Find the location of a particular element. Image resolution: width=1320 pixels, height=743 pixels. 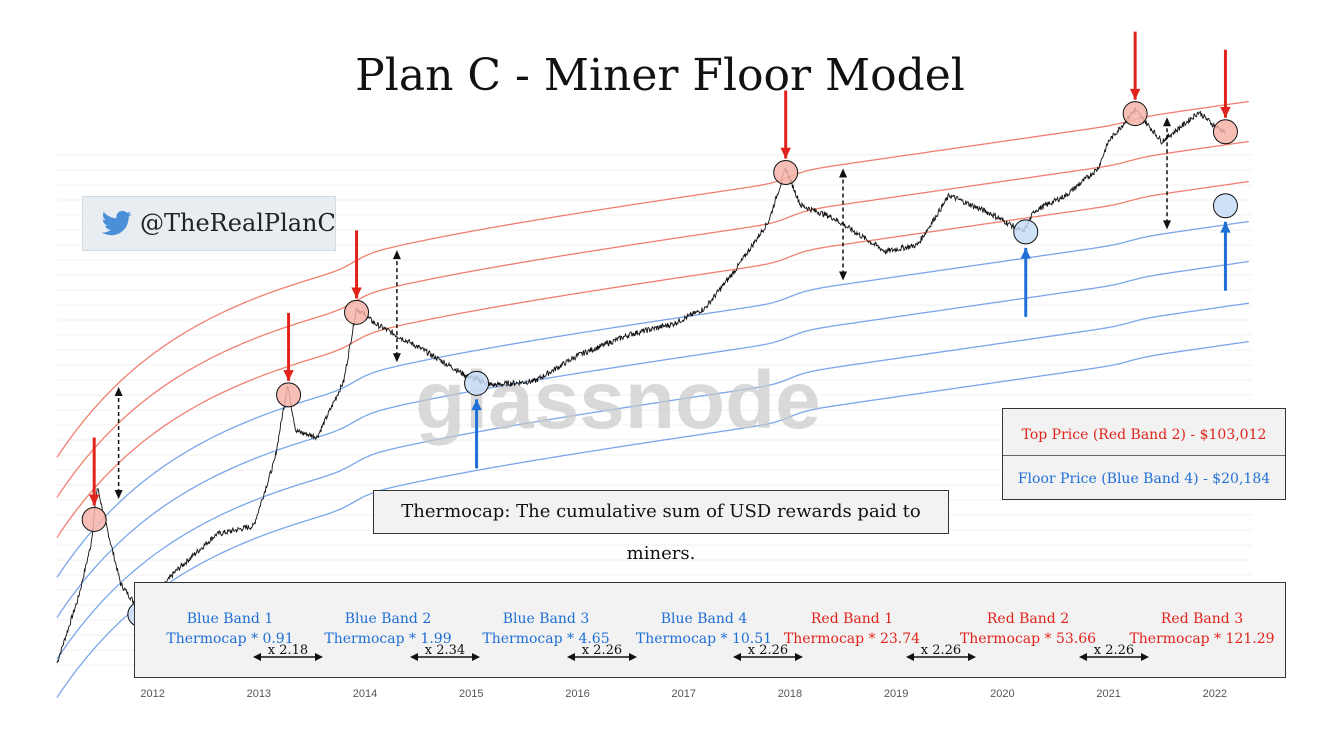

x-tick-label: 2014 is located at coordinates (365, 694).